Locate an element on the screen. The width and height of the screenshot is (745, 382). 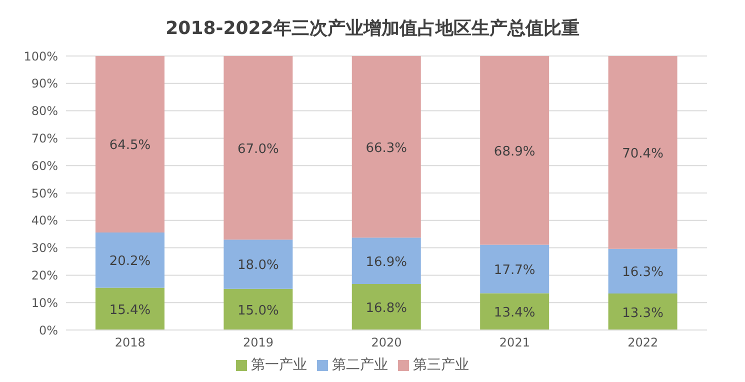
y-tick-label: 80% is located at coordinates (44, 111).